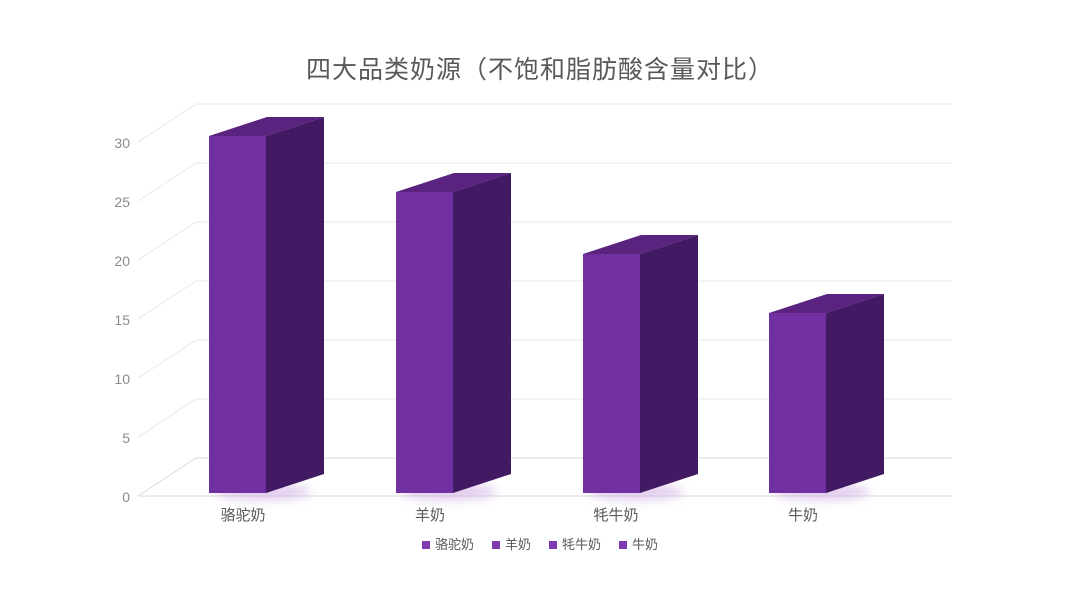  Describe the element at coordinates (826, 397) in the screenshot. I see `bar-cow-milk` at that location.